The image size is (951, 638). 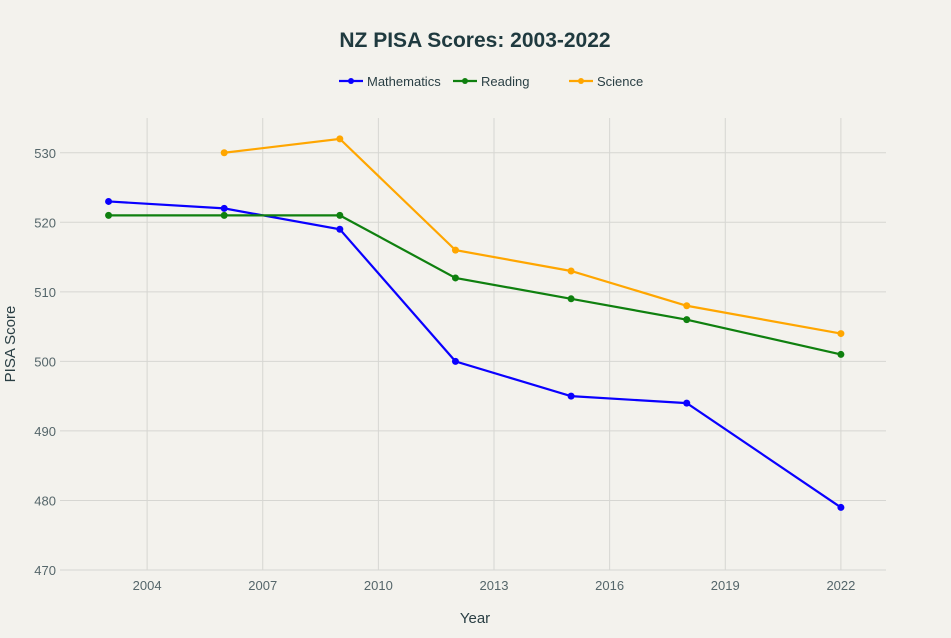 What do you see at coordinates (45, 292) in the screenshot?
I see `y-tick-label: 510` at bounding box center [45, 292].